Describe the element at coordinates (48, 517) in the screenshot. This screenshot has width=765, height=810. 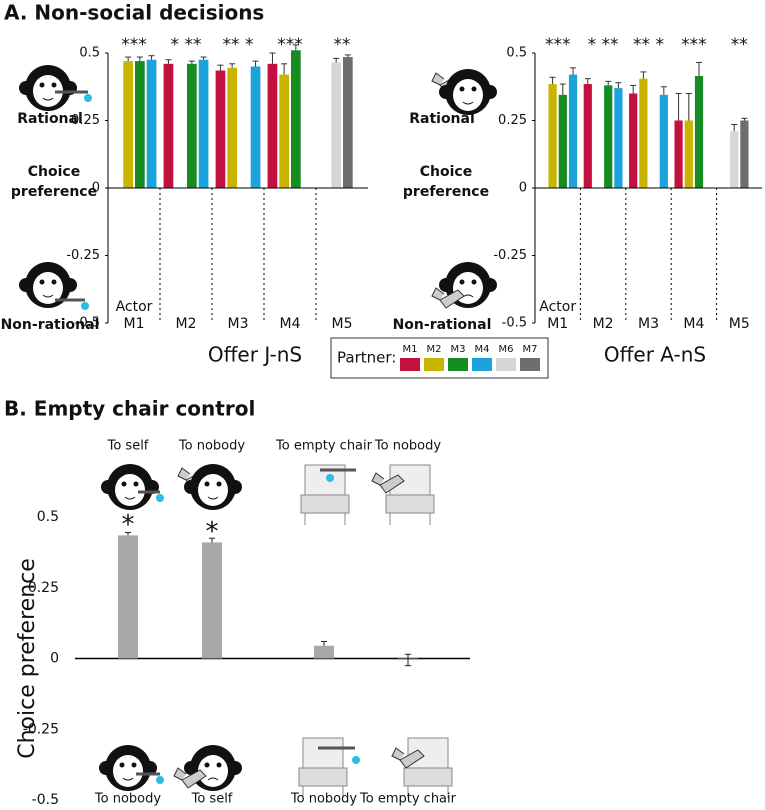
I see `y-tick-label: 0.5` at that location.